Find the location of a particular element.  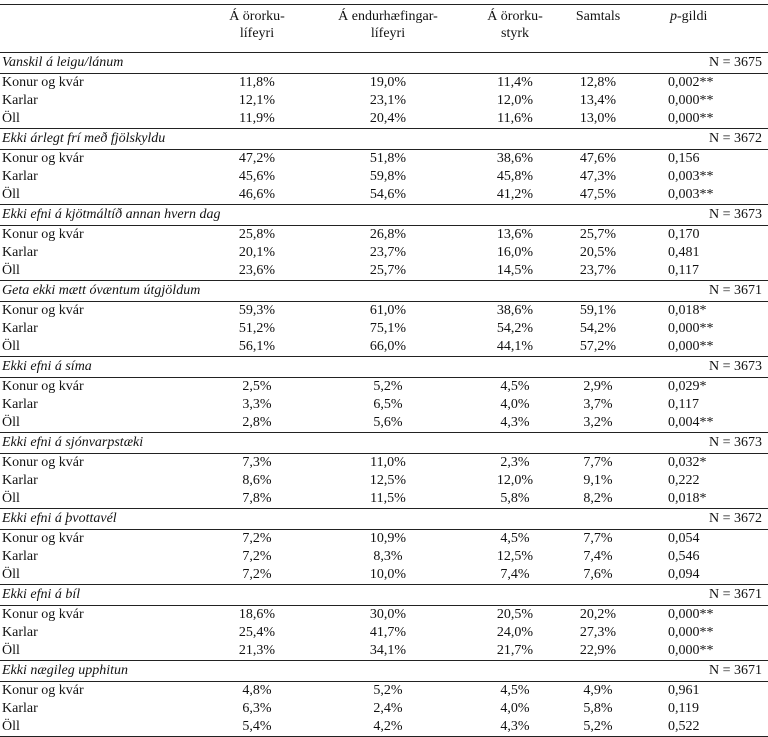

cell: 51,2% is located at coordinates (257, 328).